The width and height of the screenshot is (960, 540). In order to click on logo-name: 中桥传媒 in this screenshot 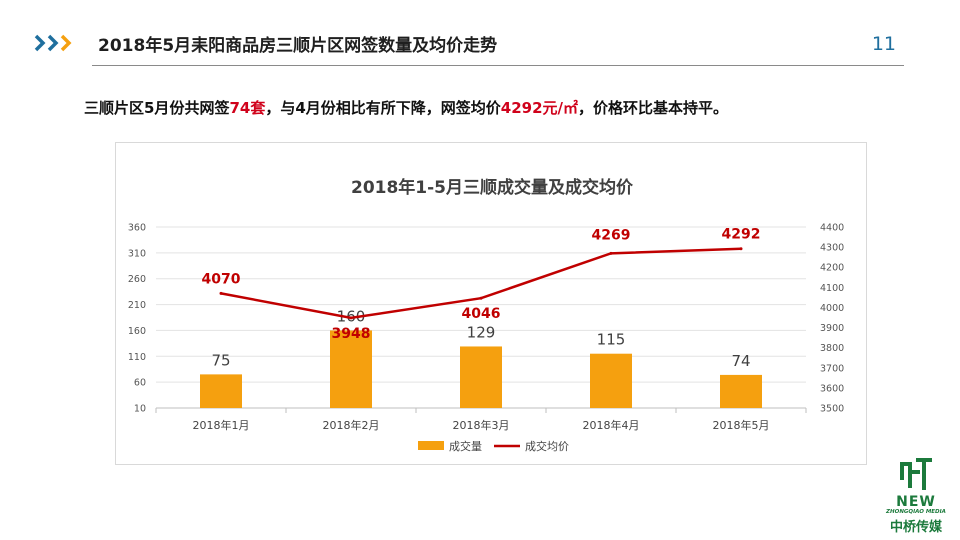, I will do `click(915, 527)`.